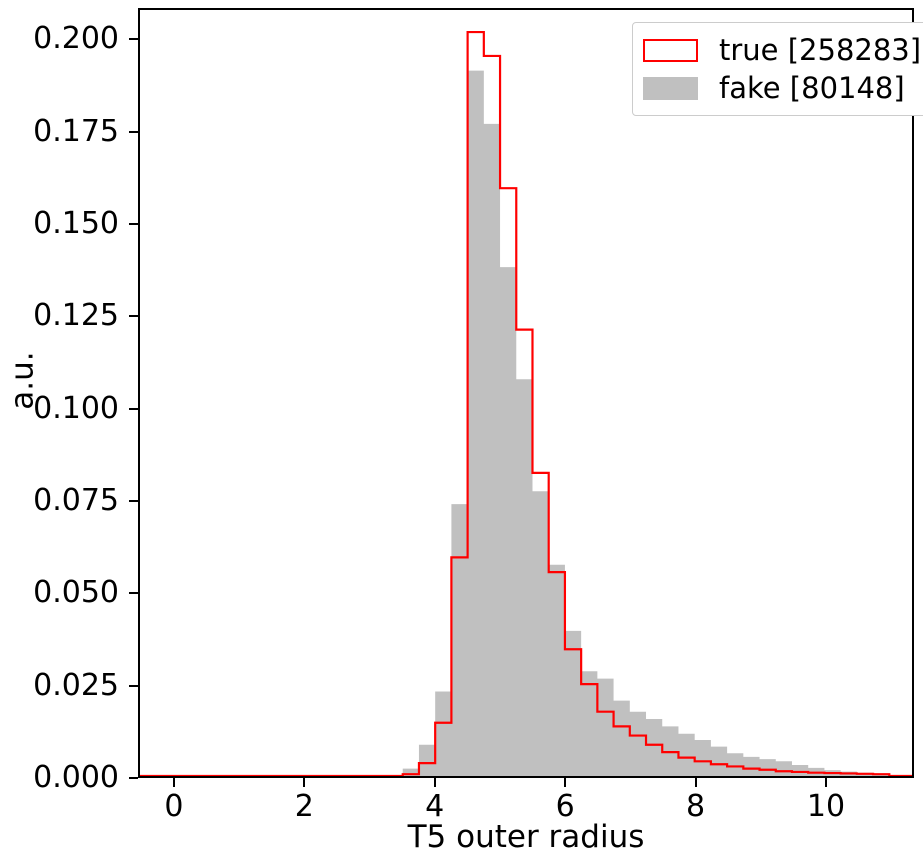  Describe the element at coordinates (670, 50) in the screenshot. I see `legend-swatch-true-icon` at that location.